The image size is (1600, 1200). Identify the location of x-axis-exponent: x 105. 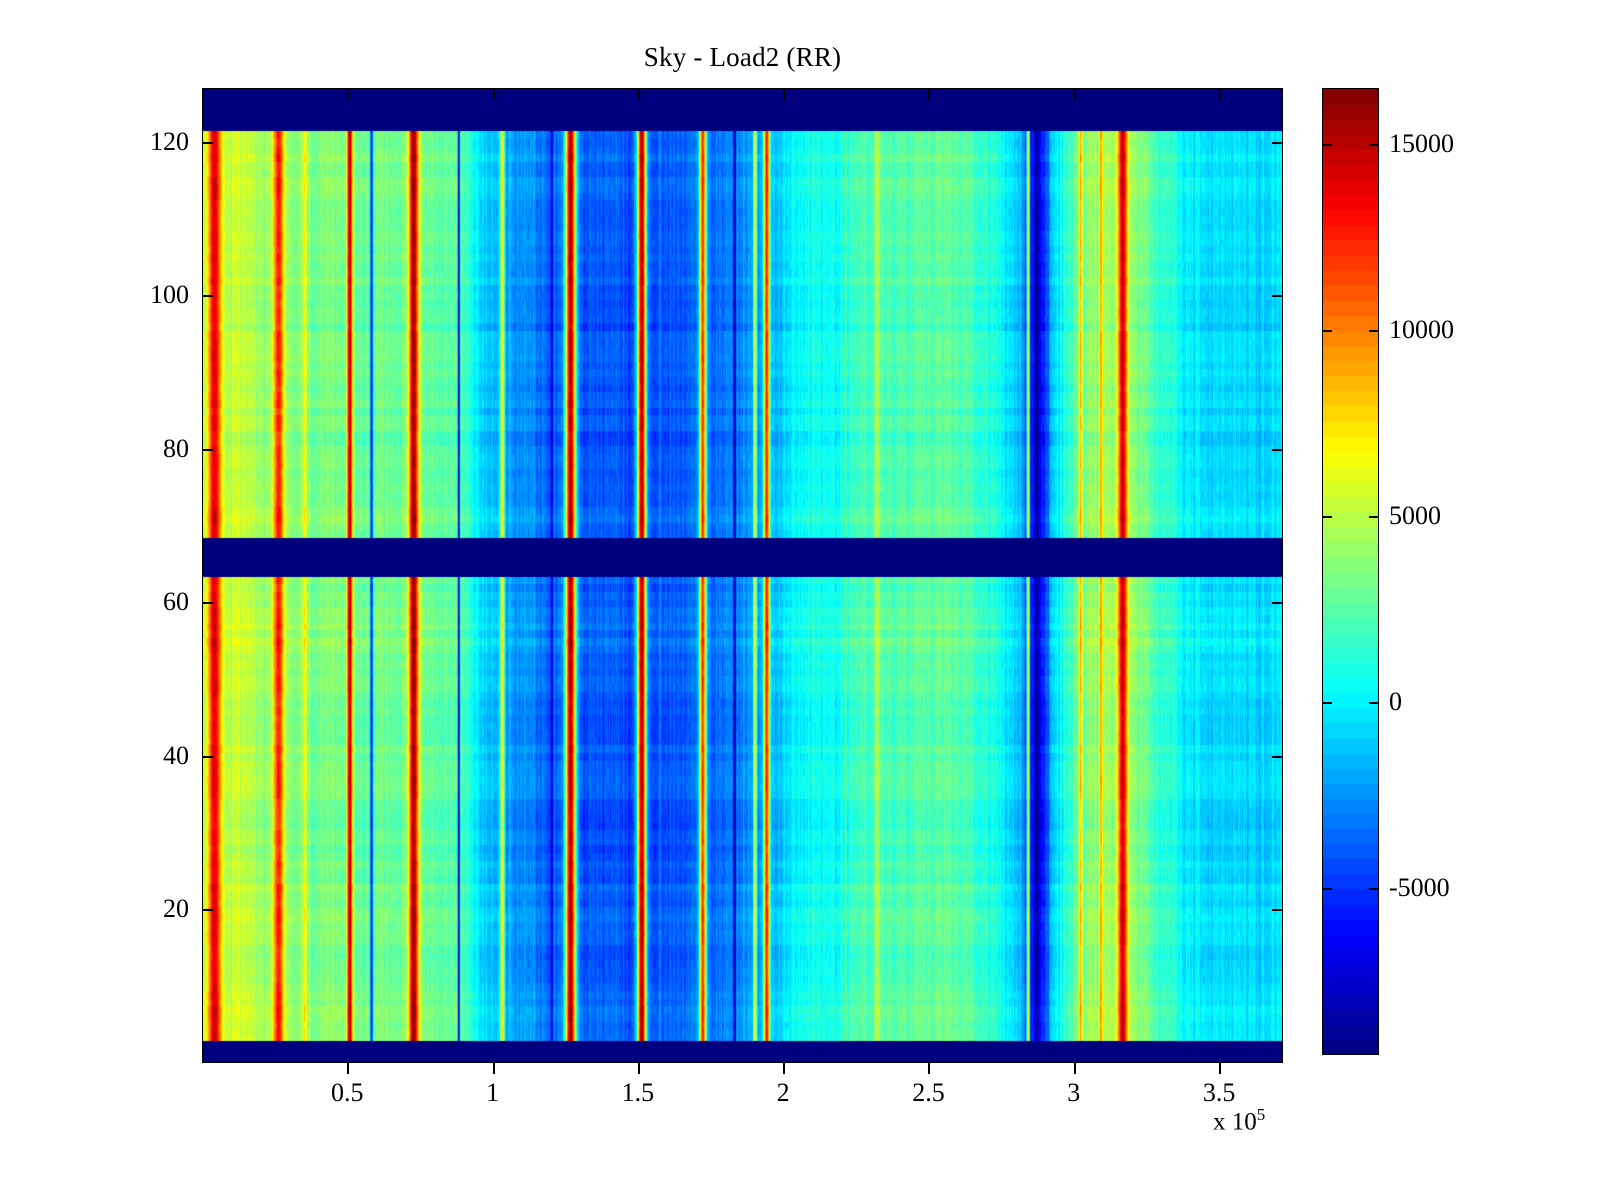
(1239, 1120).